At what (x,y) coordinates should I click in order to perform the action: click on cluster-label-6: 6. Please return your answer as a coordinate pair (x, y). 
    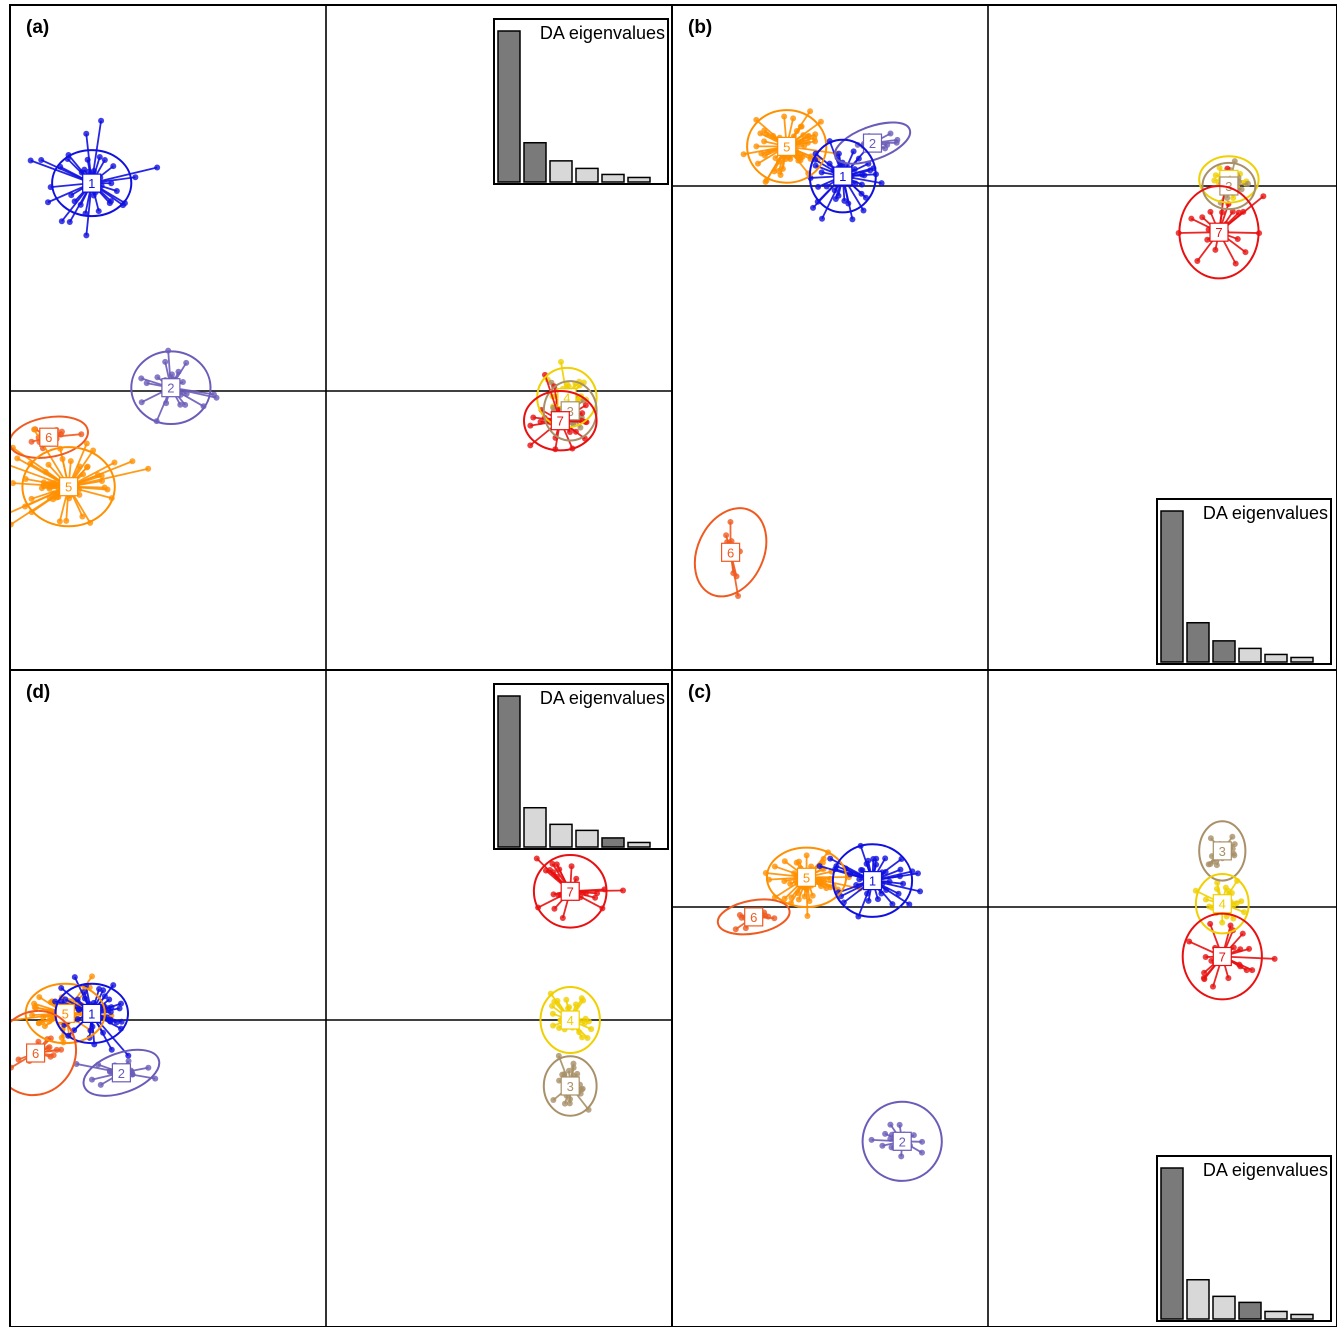
    Looking at the image, I should click on (35, 1053).